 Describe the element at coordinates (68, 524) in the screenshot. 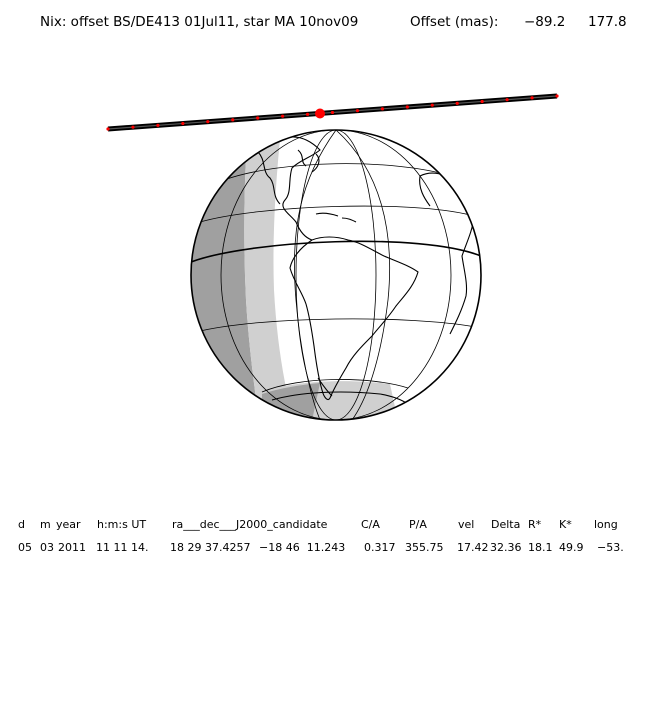

I see `col-year: year` at that location.